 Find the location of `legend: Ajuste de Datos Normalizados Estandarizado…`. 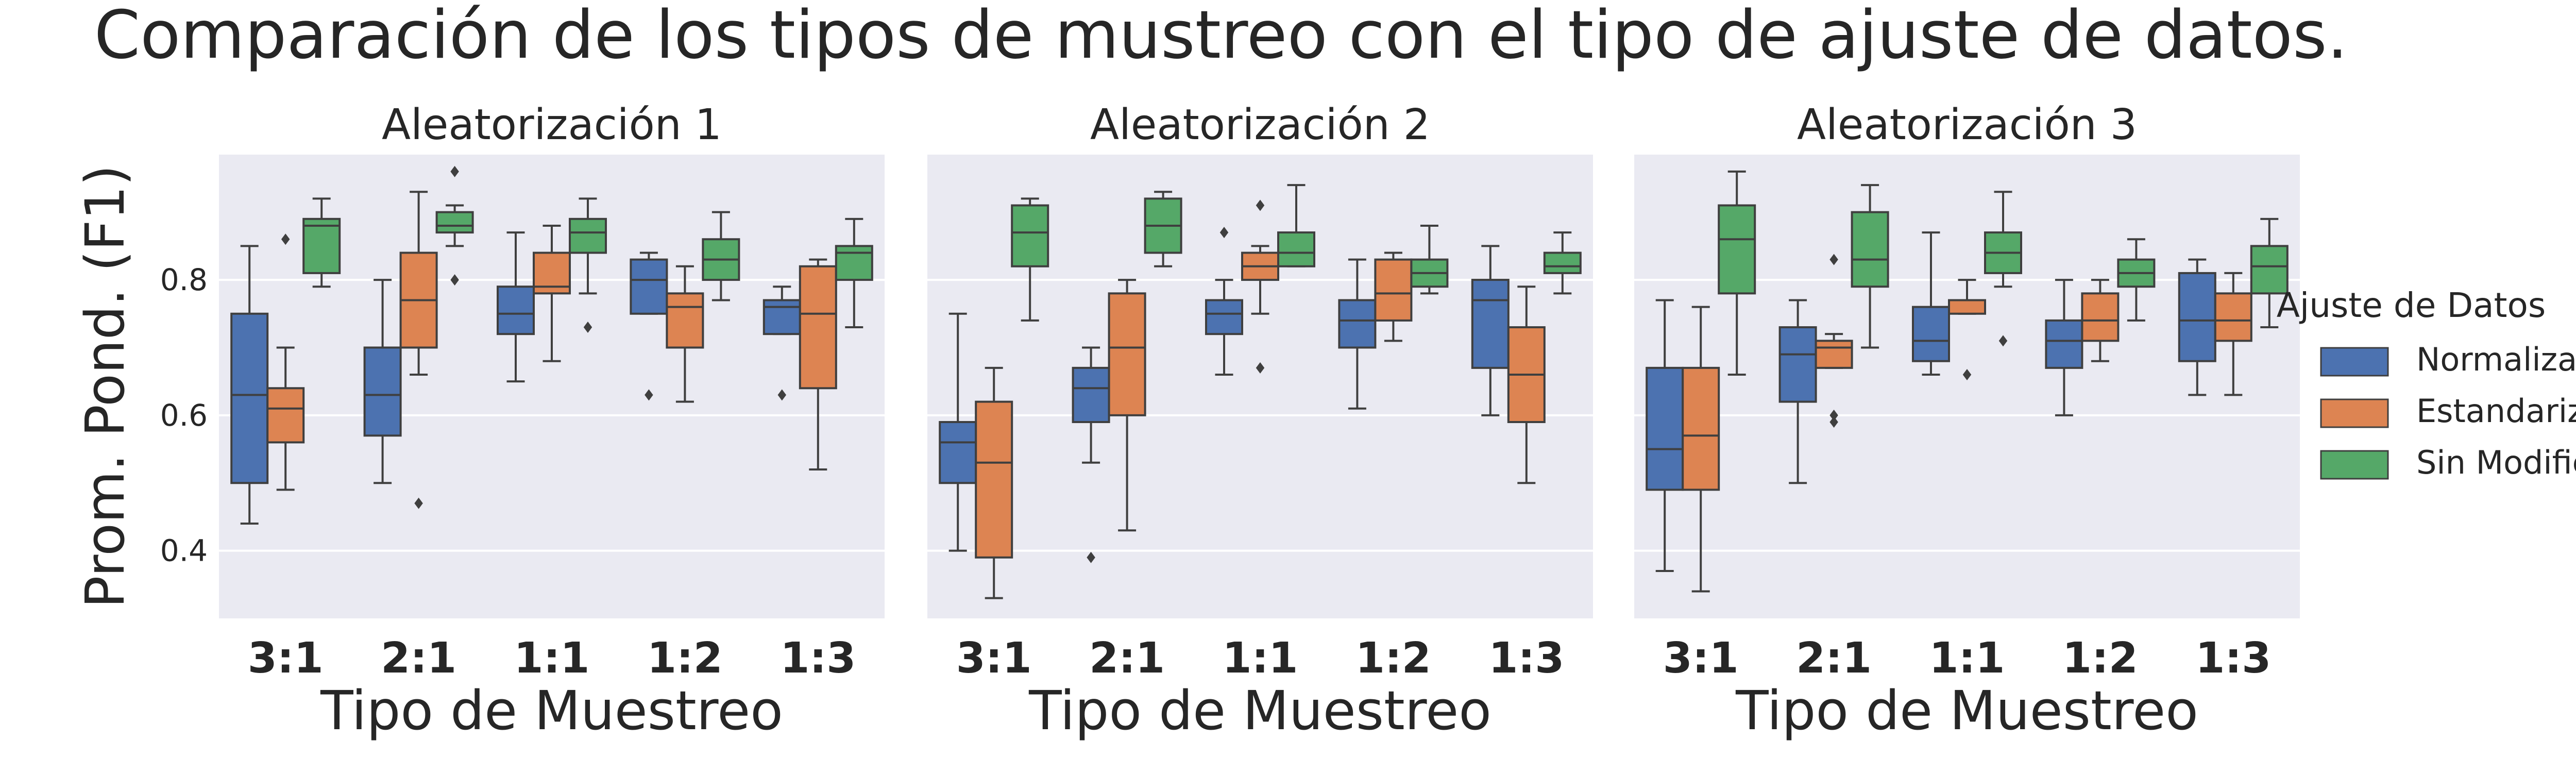

legend: Ajuste de Datos Normalizados Estandarizado… is located at coordinates (2426, 383).